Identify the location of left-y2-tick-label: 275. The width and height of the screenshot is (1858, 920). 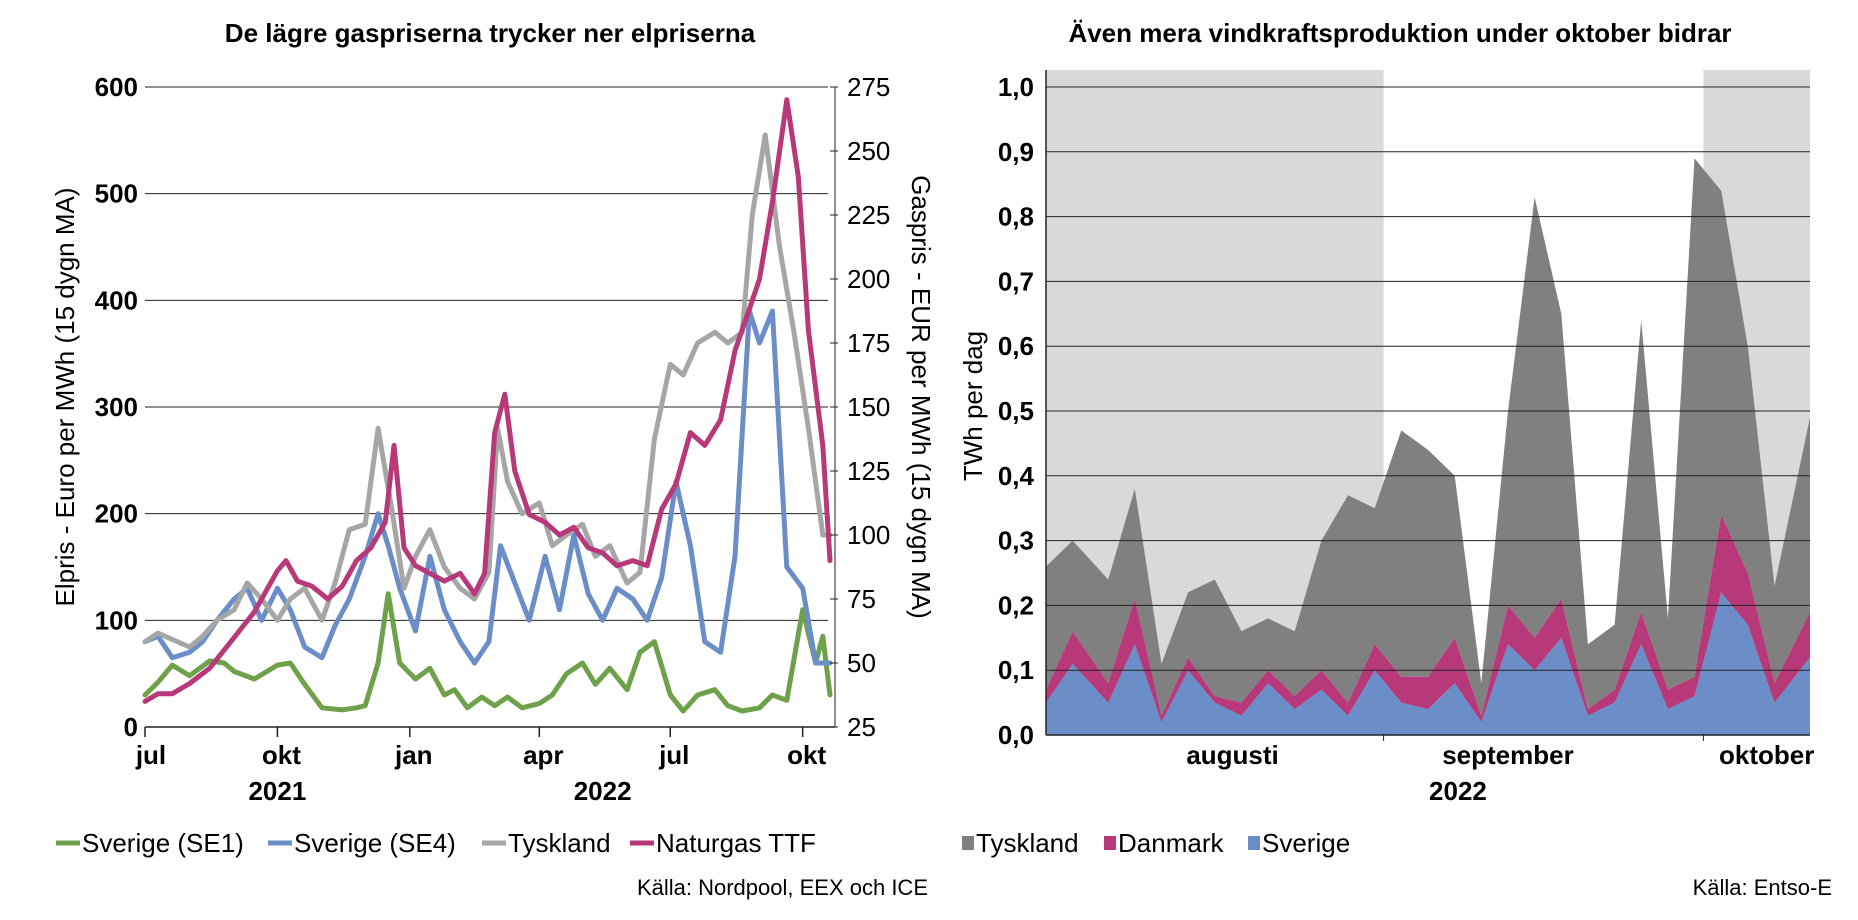
(868, 87).